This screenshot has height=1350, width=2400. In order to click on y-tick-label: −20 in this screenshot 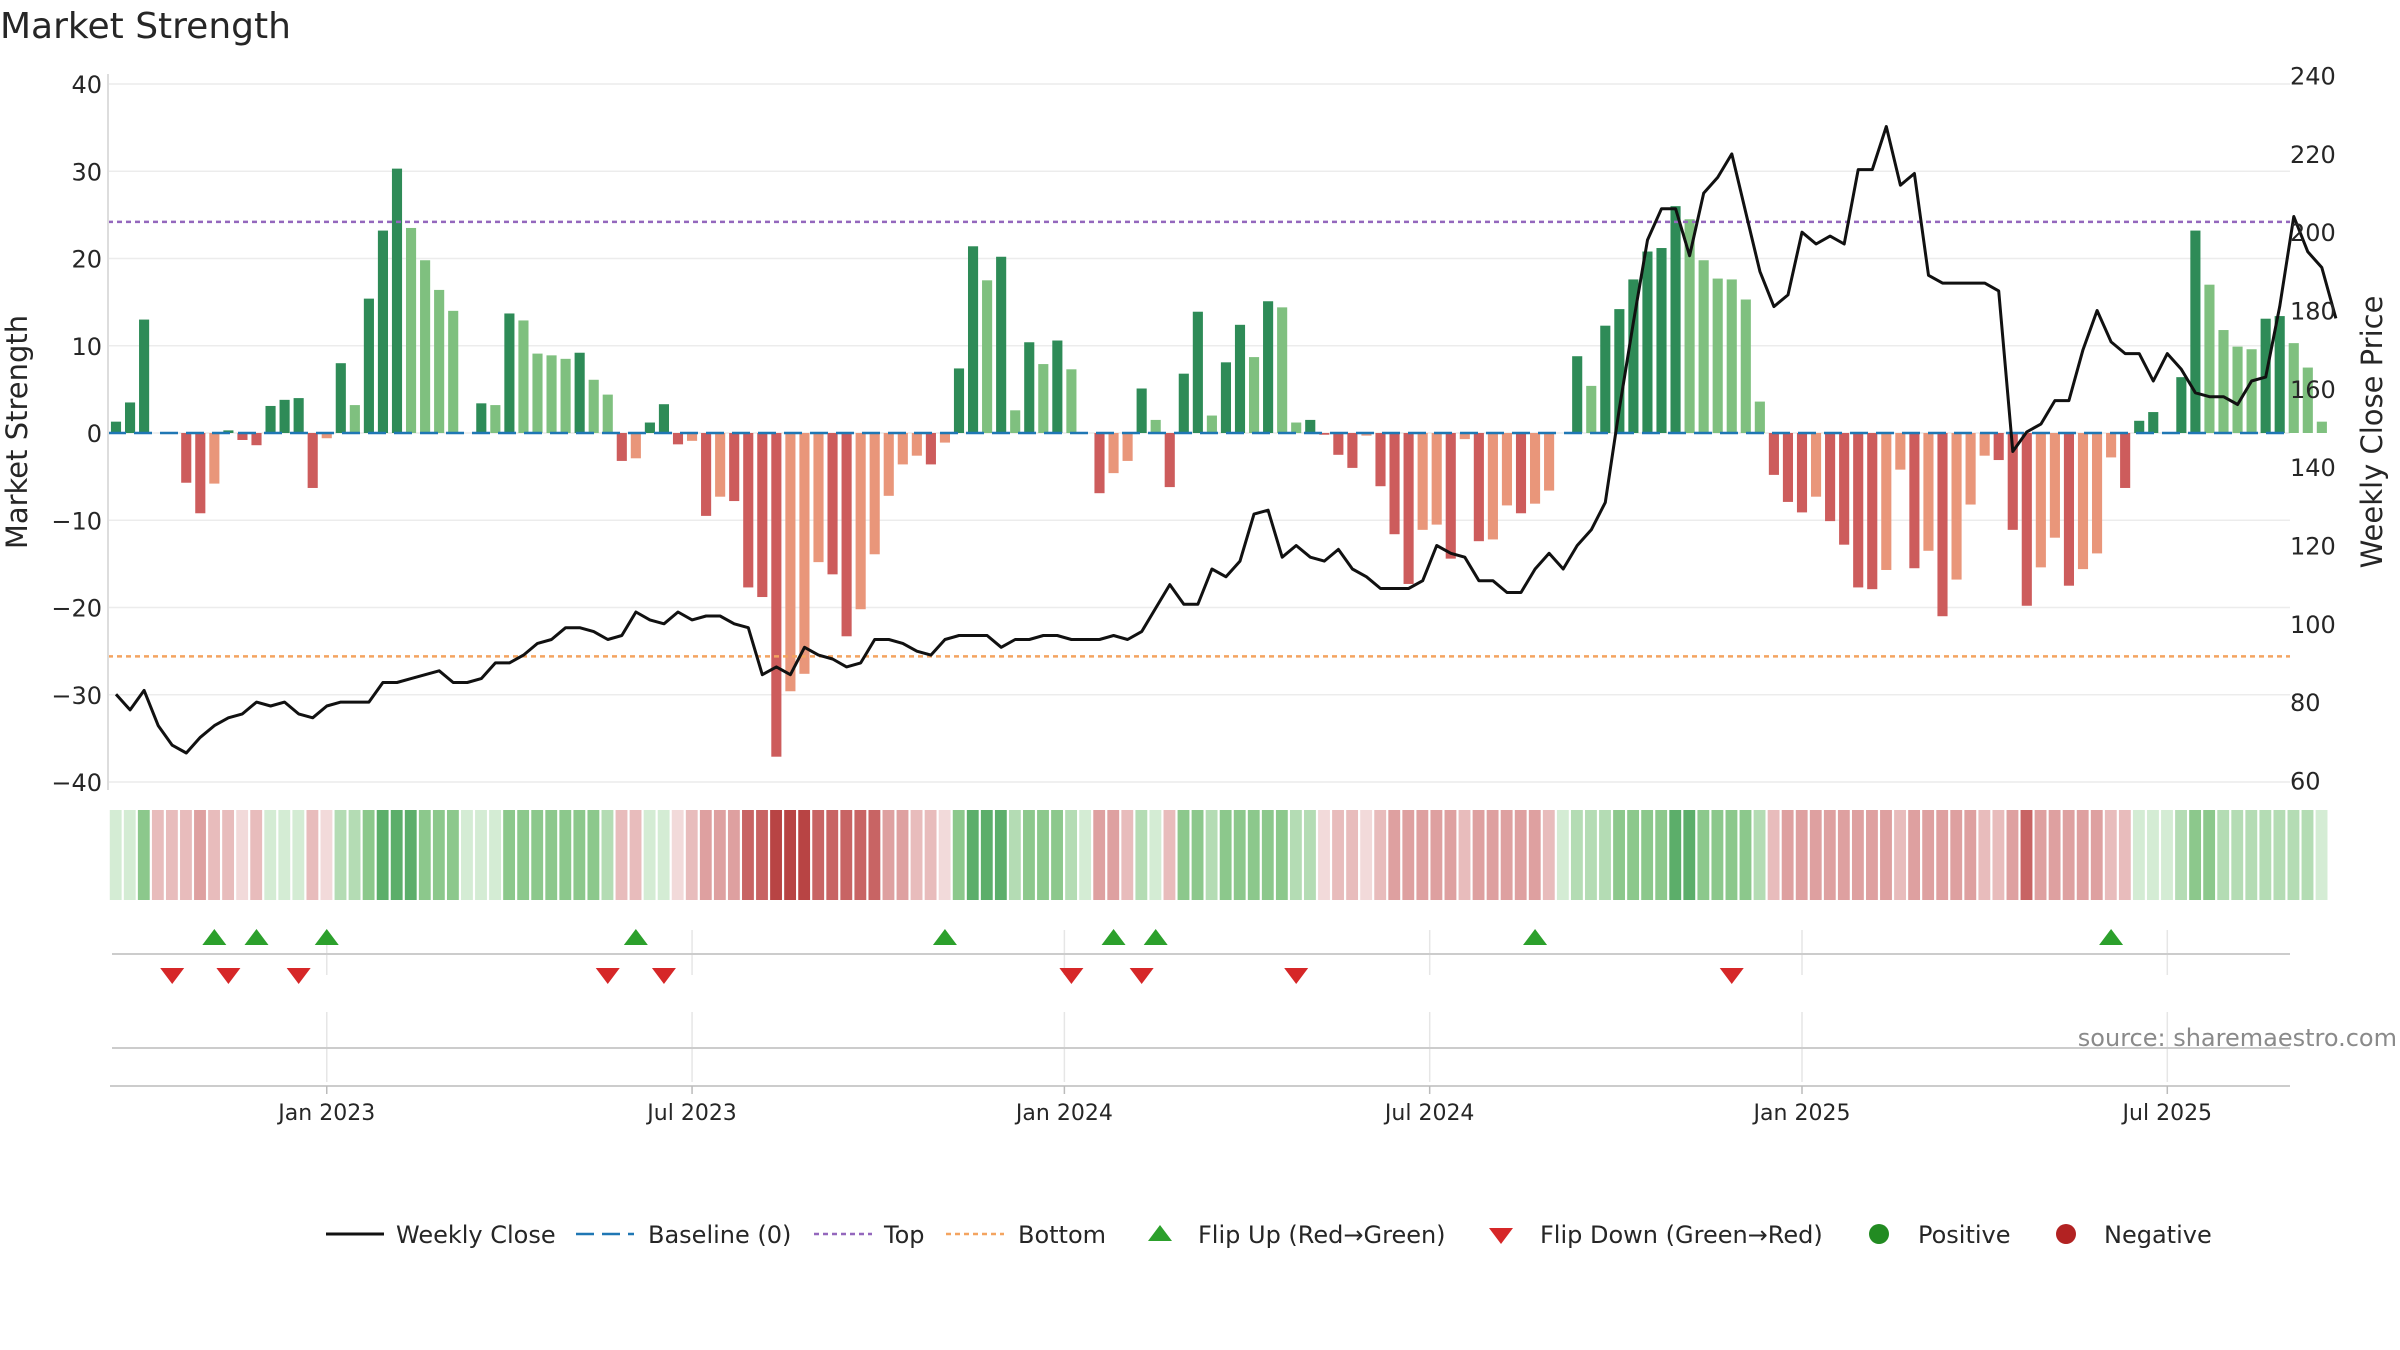, I will do `click(76, 609)`.